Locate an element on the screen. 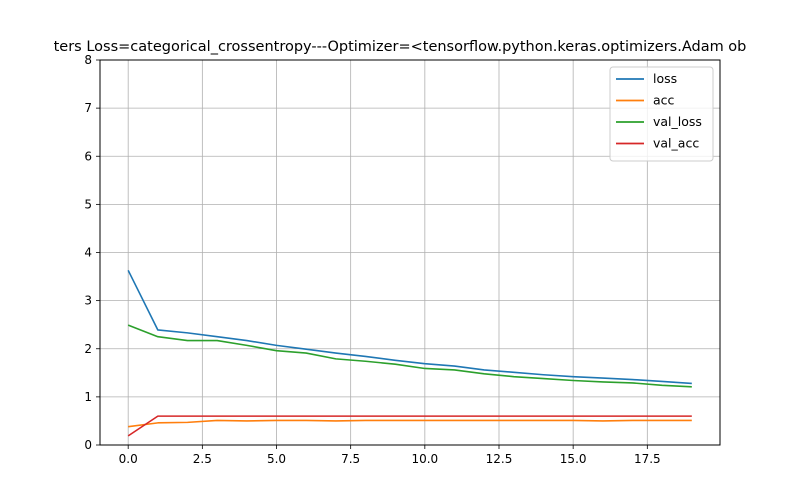  y-tick-label: 3 is located at coordinates (88, 301).